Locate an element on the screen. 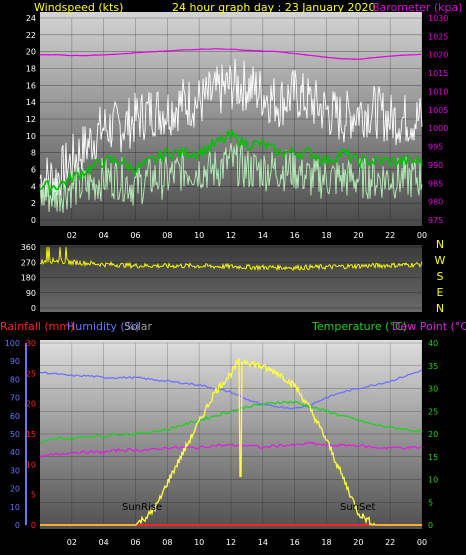 The height and width of the screenshot is (555, 466). rainfall-tick-label: 10 is located at coordinates (31, 464).